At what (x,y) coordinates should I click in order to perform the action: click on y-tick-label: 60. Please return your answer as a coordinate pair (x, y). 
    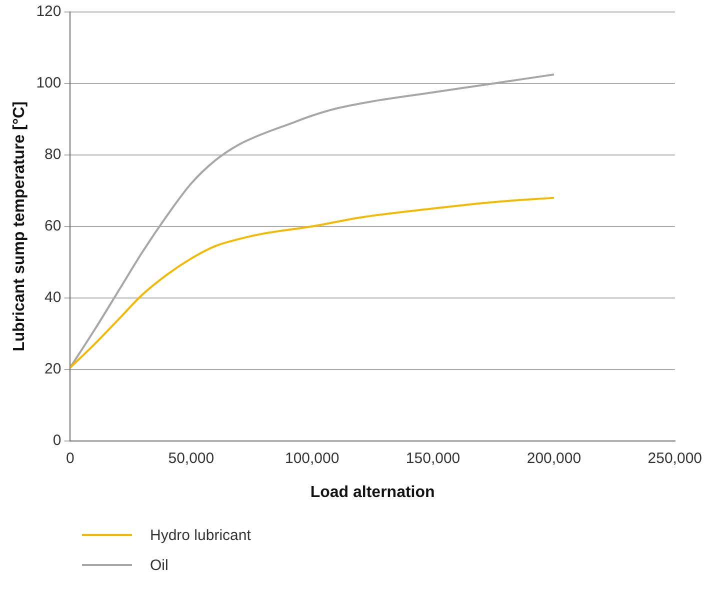
    Looking at the image, I should click on (53, 226).